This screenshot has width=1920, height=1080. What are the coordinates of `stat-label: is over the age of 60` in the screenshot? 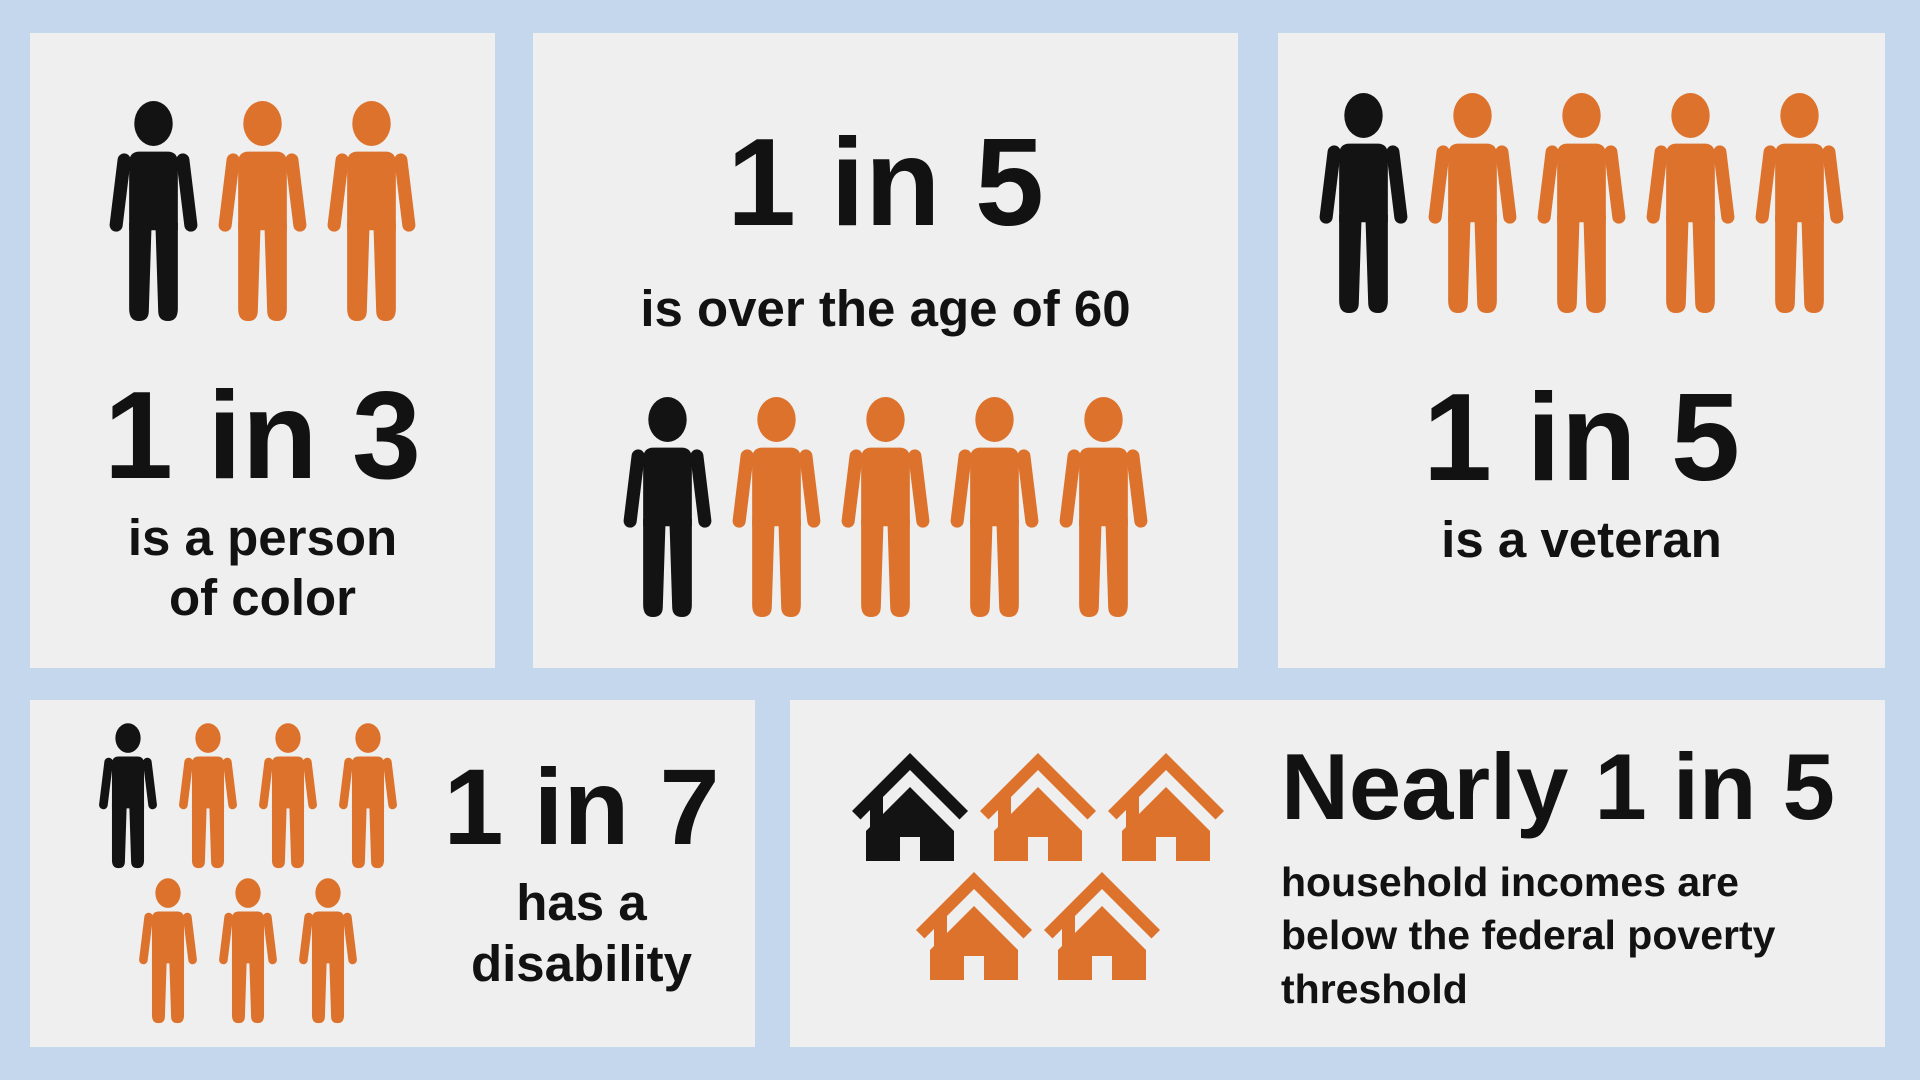 It's located at (885, 309).